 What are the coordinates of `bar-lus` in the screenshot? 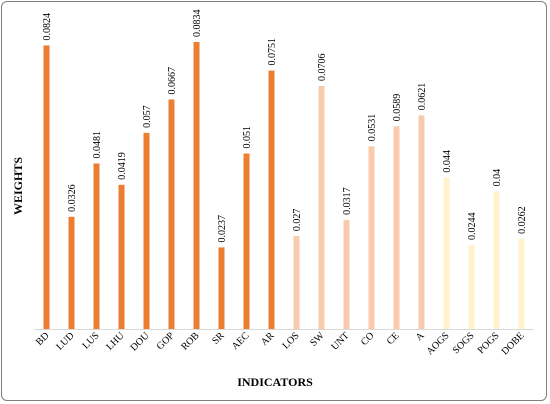 It's located at (96, 246).